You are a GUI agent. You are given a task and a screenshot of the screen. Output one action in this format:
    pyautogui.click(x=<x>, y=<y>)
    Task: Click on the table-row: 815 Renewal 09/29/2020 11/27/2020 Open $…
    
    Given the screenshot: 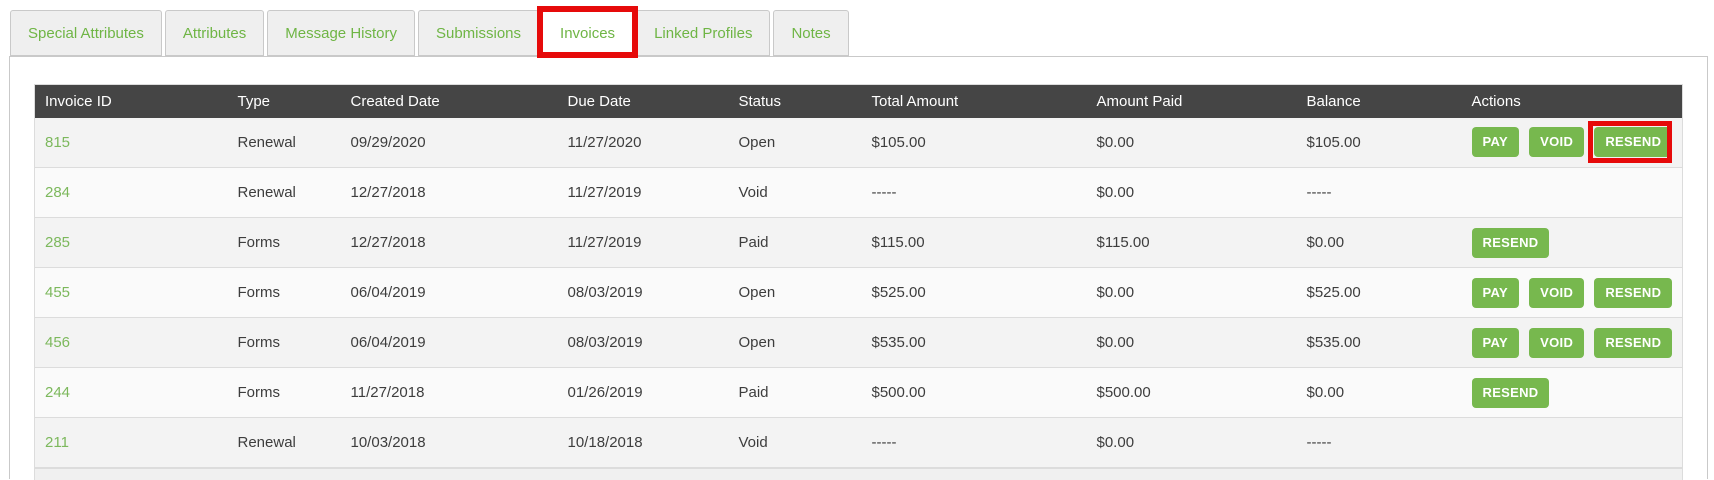 What is the action you would take?
    pyautogui.click(x=858, y=142)
    